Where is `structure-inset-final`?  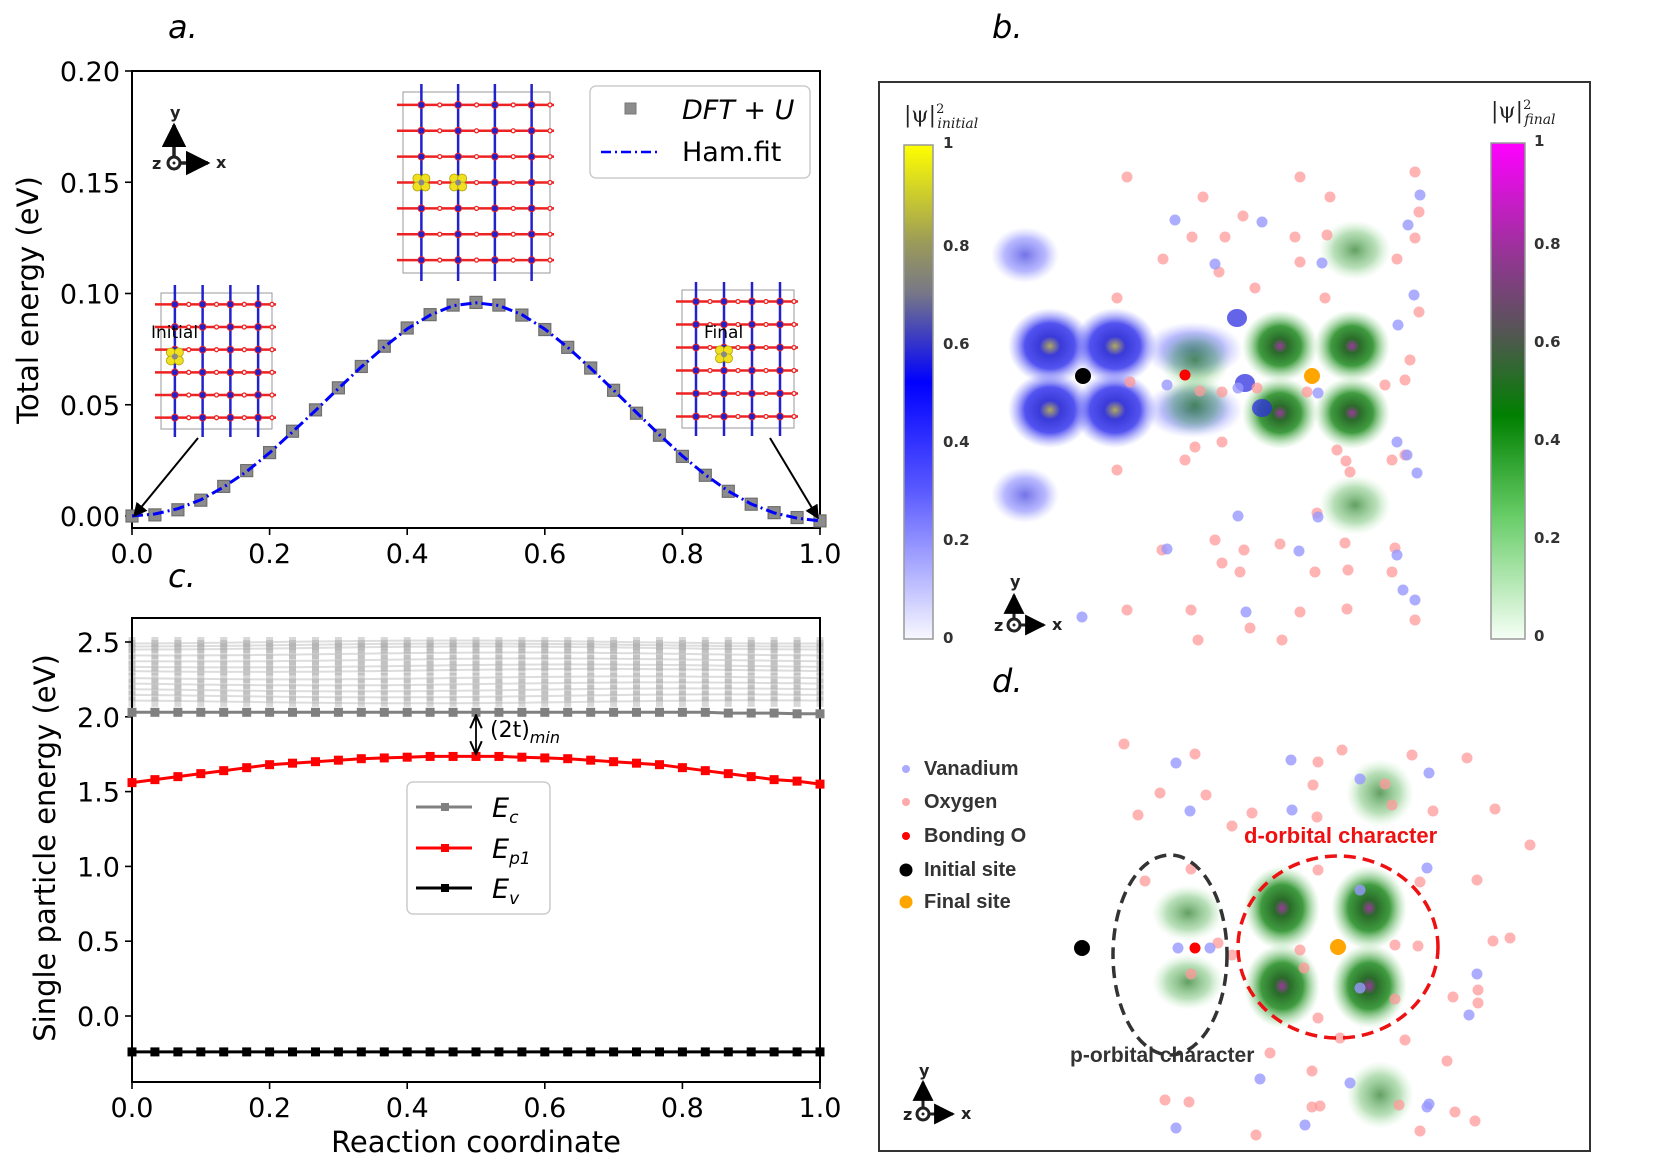 structure-inset-final is located at coordinates (737, 359).